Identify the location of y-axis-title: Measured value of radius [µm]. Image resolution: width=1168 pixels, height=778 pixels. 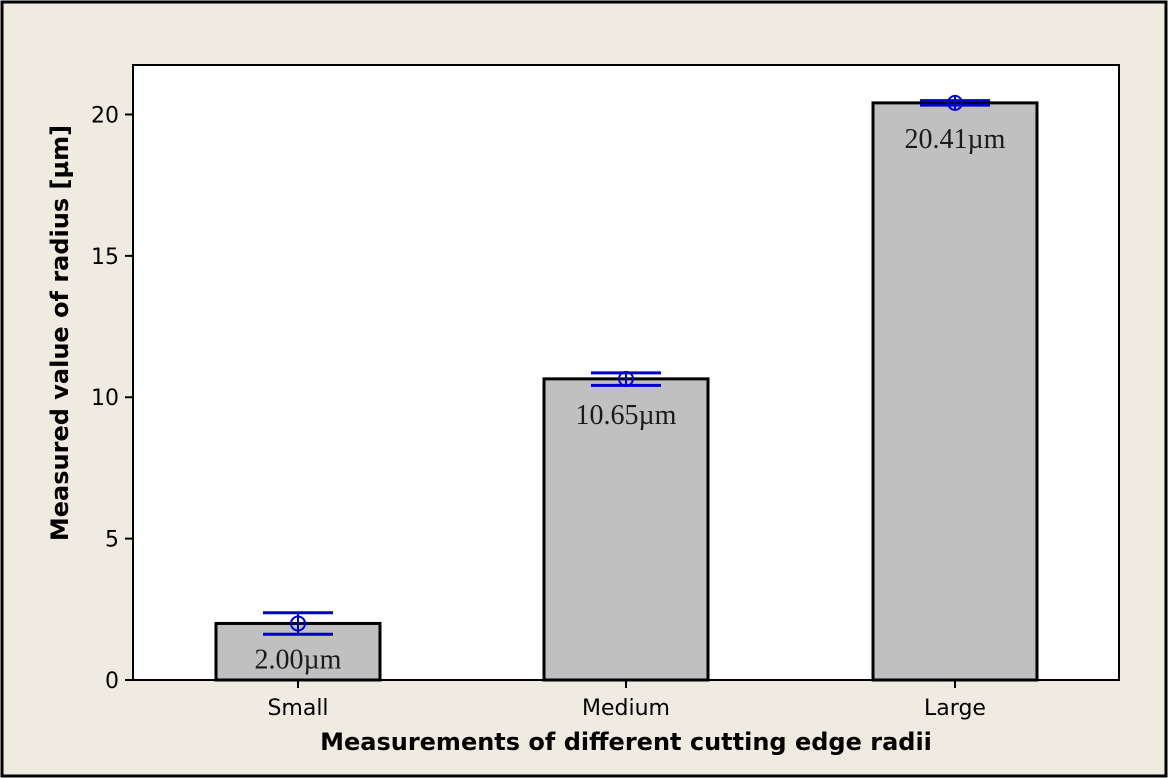
(60, 333).